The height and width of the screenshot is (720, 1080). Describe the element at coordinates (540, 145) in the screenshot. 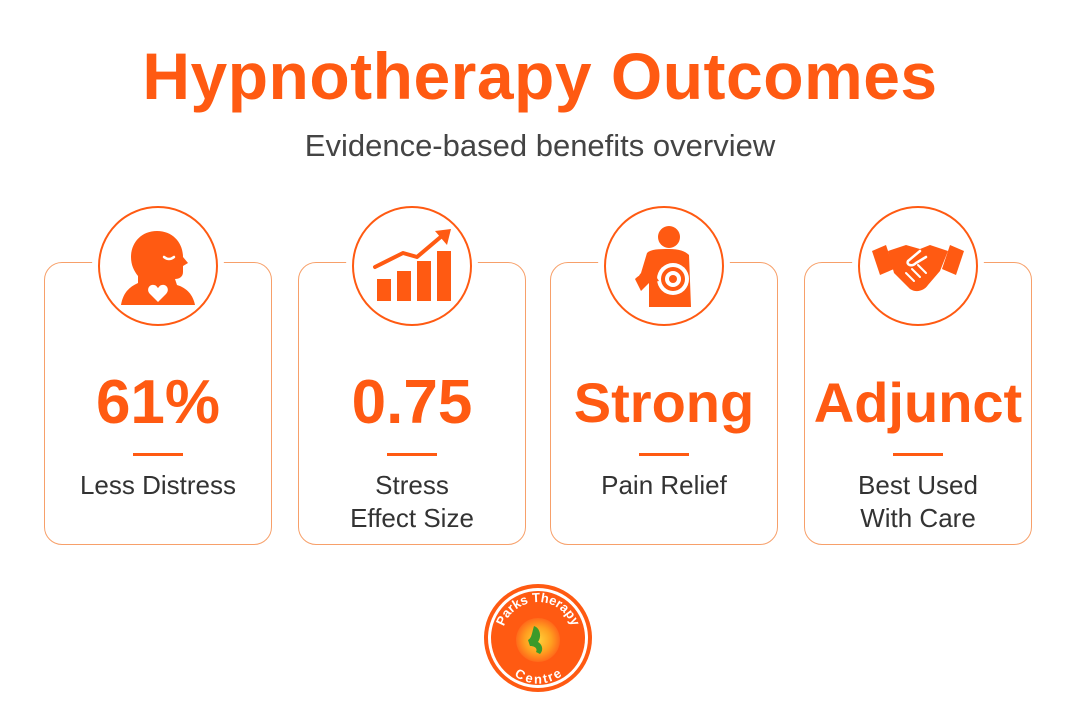

I see `page-subtitle: Evidence-based benefits overview` at that location.